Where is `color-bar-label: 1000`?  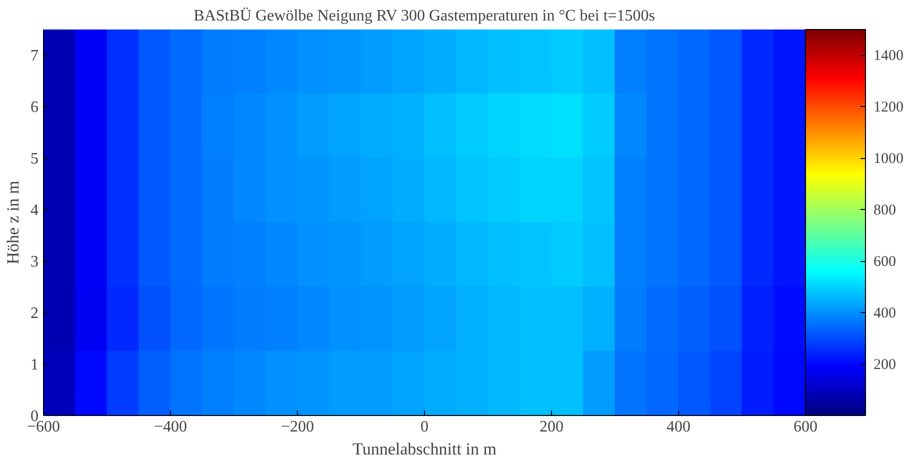 color-bar-label: 1000 is located at coordinates (889, 159).